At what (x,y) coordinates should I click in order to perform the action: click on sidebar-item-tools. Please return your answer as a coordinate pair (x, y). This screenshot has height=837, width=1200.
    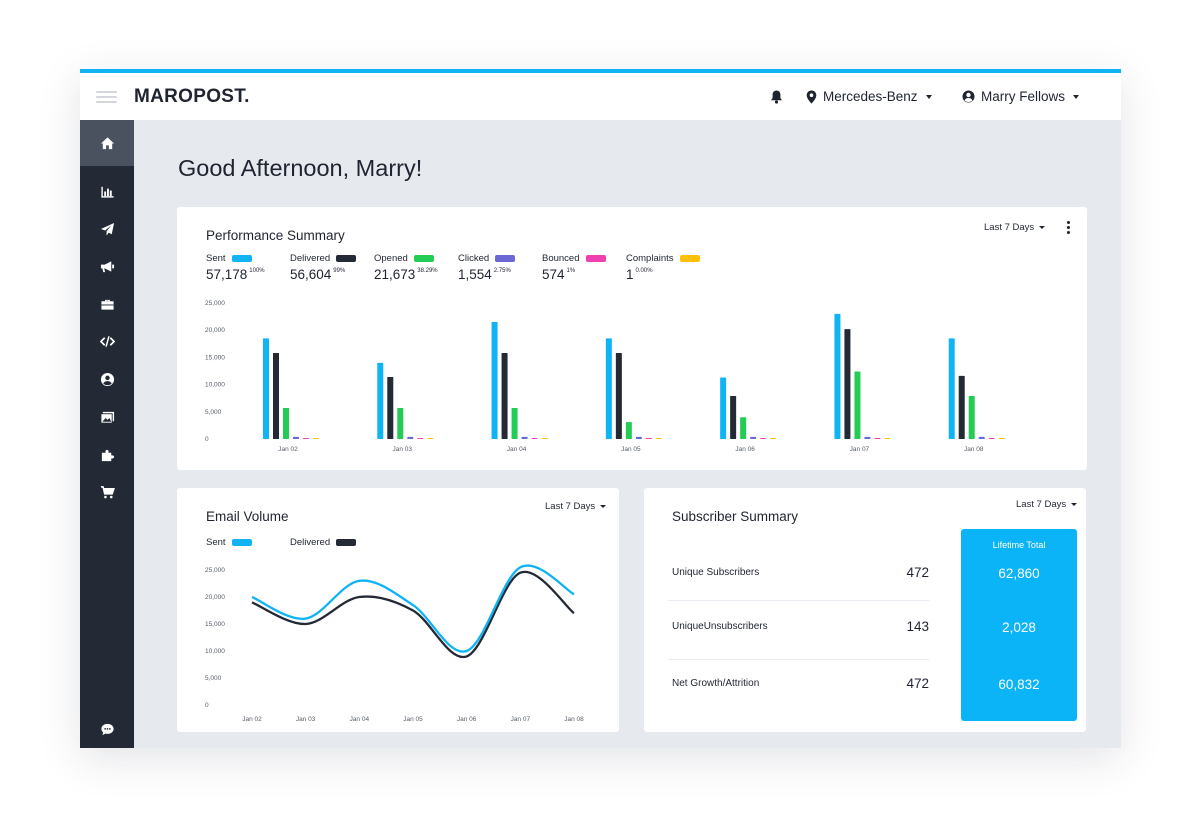
    Looking at the image, I should click on (107, 304).